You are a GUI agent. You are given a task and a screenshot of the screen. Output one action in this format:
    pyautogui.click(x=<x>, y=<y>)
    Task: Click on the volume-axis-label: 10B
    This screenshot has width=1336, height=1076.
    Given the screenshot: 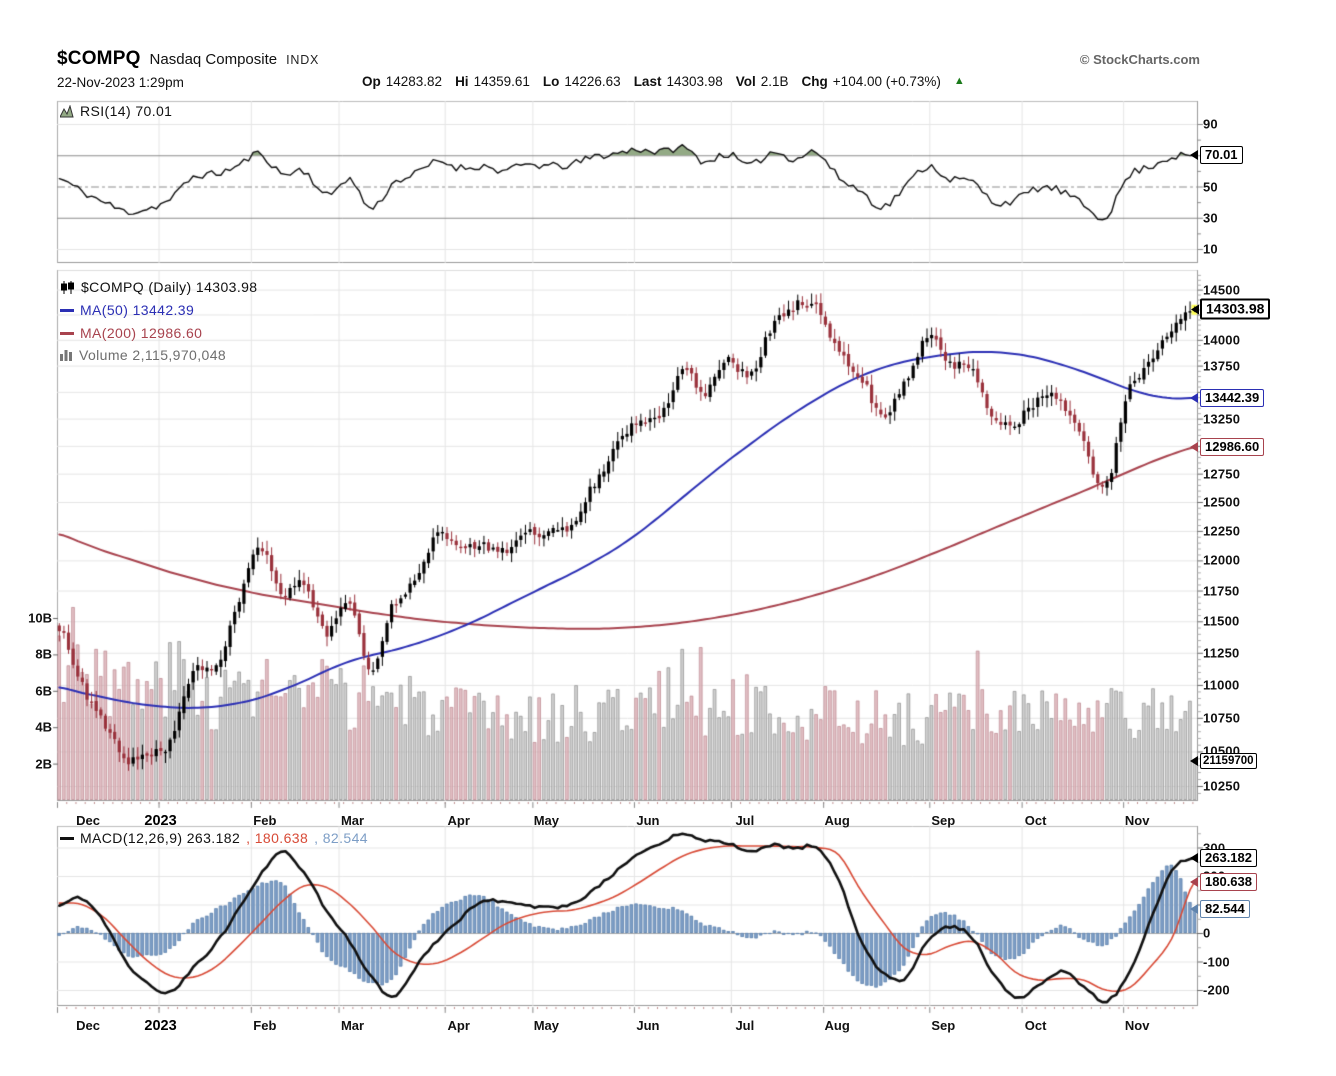 What is the action you would take?
    pyautogui.click(x=40, y=618)
    